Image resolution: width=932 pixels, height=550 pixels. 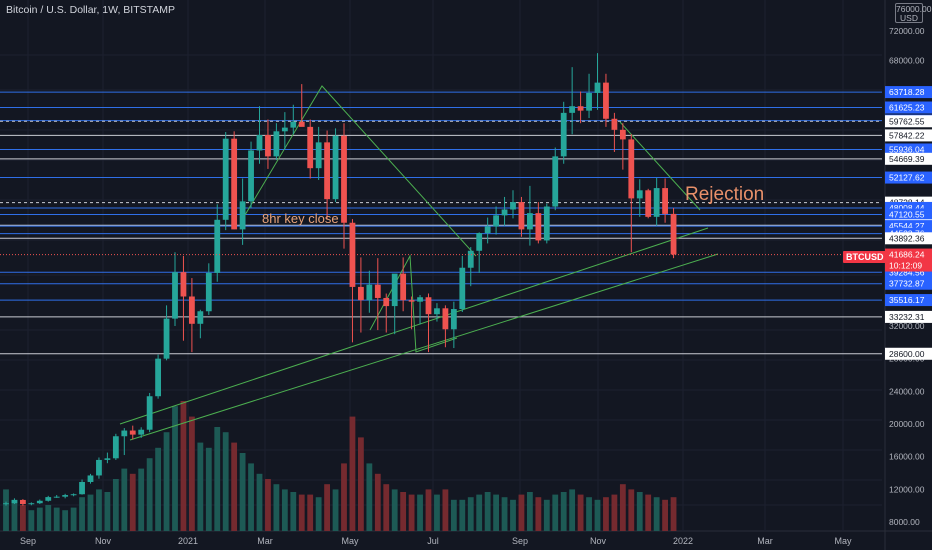 I want to click on trendline-pattern-lower, so click(x=413, y=303).